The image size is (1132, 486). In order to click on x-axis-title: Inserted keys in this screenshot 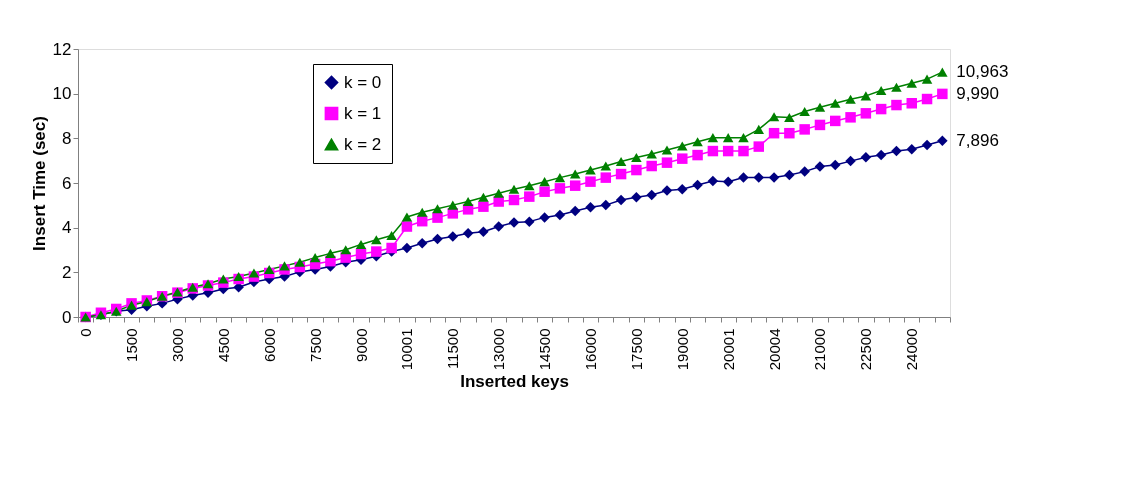, I will do `click(514, 382)`.